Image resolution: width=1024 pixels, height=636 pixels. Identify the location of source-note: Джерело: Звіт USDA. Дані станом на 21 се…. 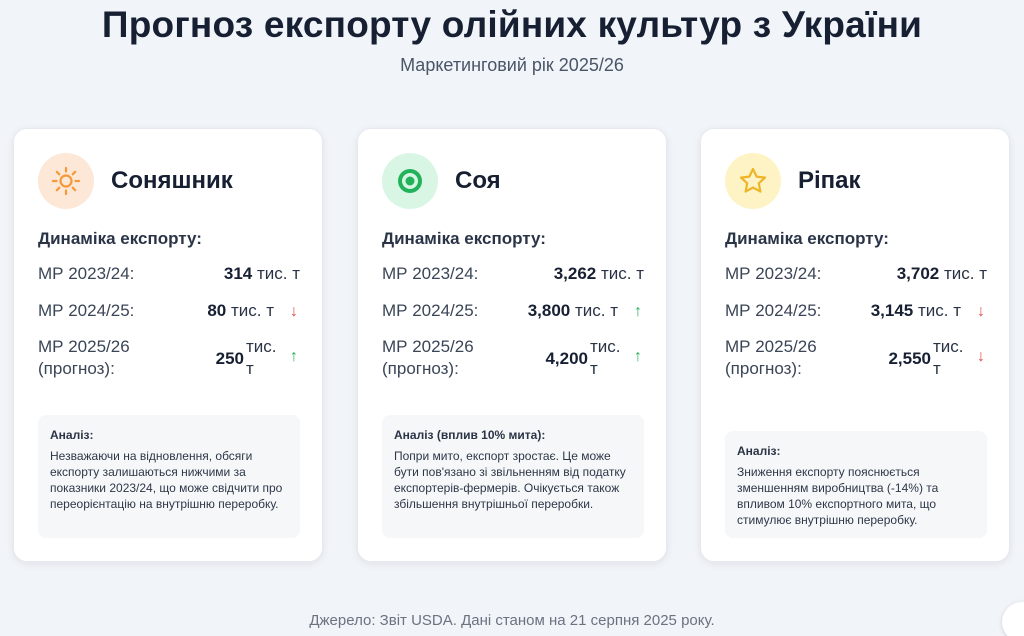
(512, 620).